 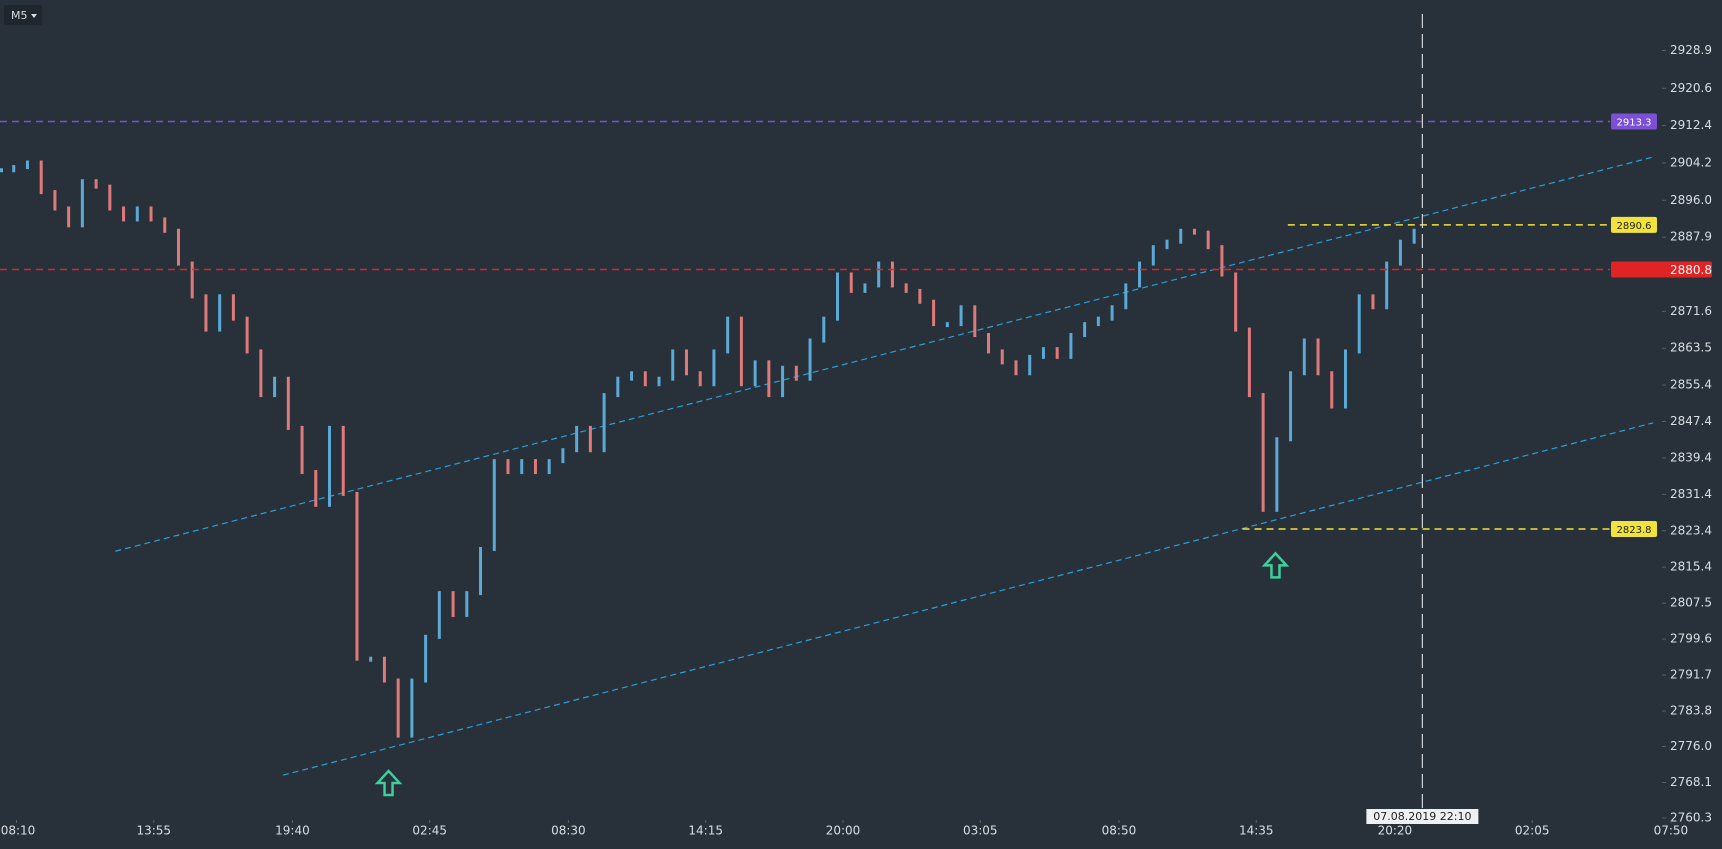 I want to click on y-tick-label: 2807.5, so click(x=1691, y=603).